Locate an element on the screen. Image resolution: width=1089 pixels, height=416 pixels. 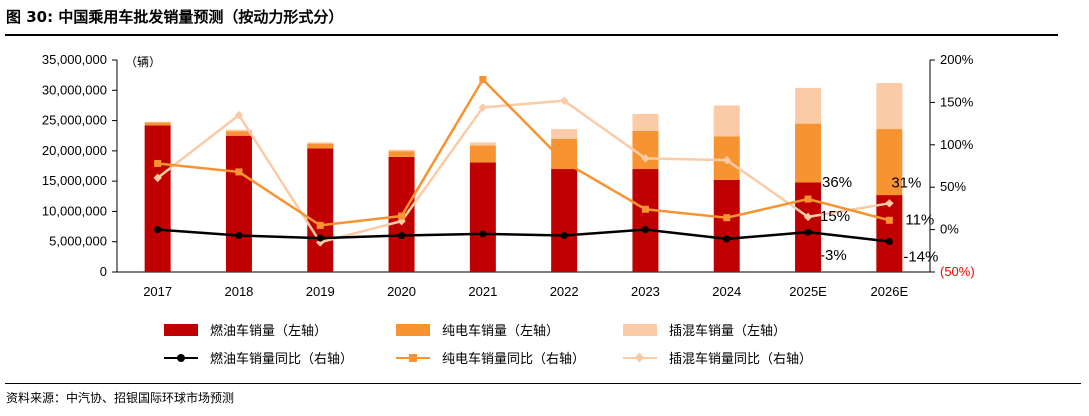
x-tick-label: 2017 is located at coordinates (157, 291).